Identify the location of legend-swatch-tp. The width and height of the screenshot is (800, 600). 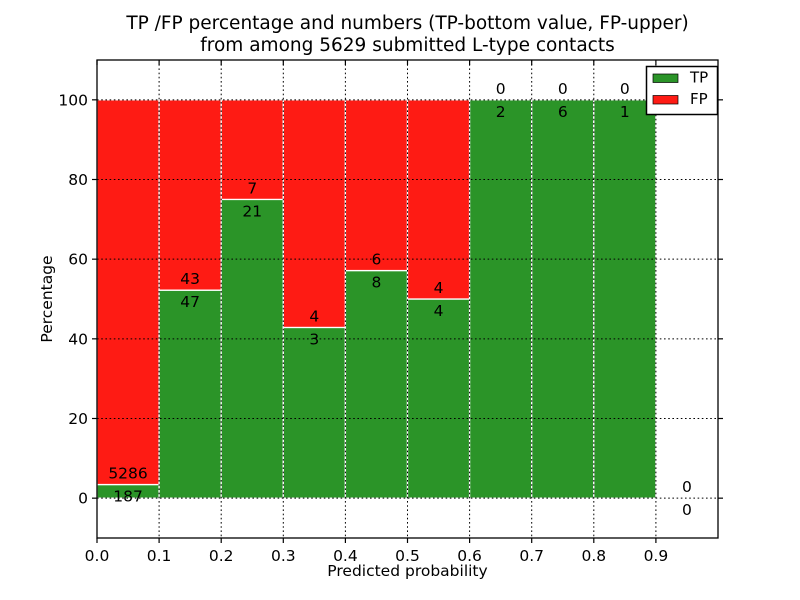
(665, 78).